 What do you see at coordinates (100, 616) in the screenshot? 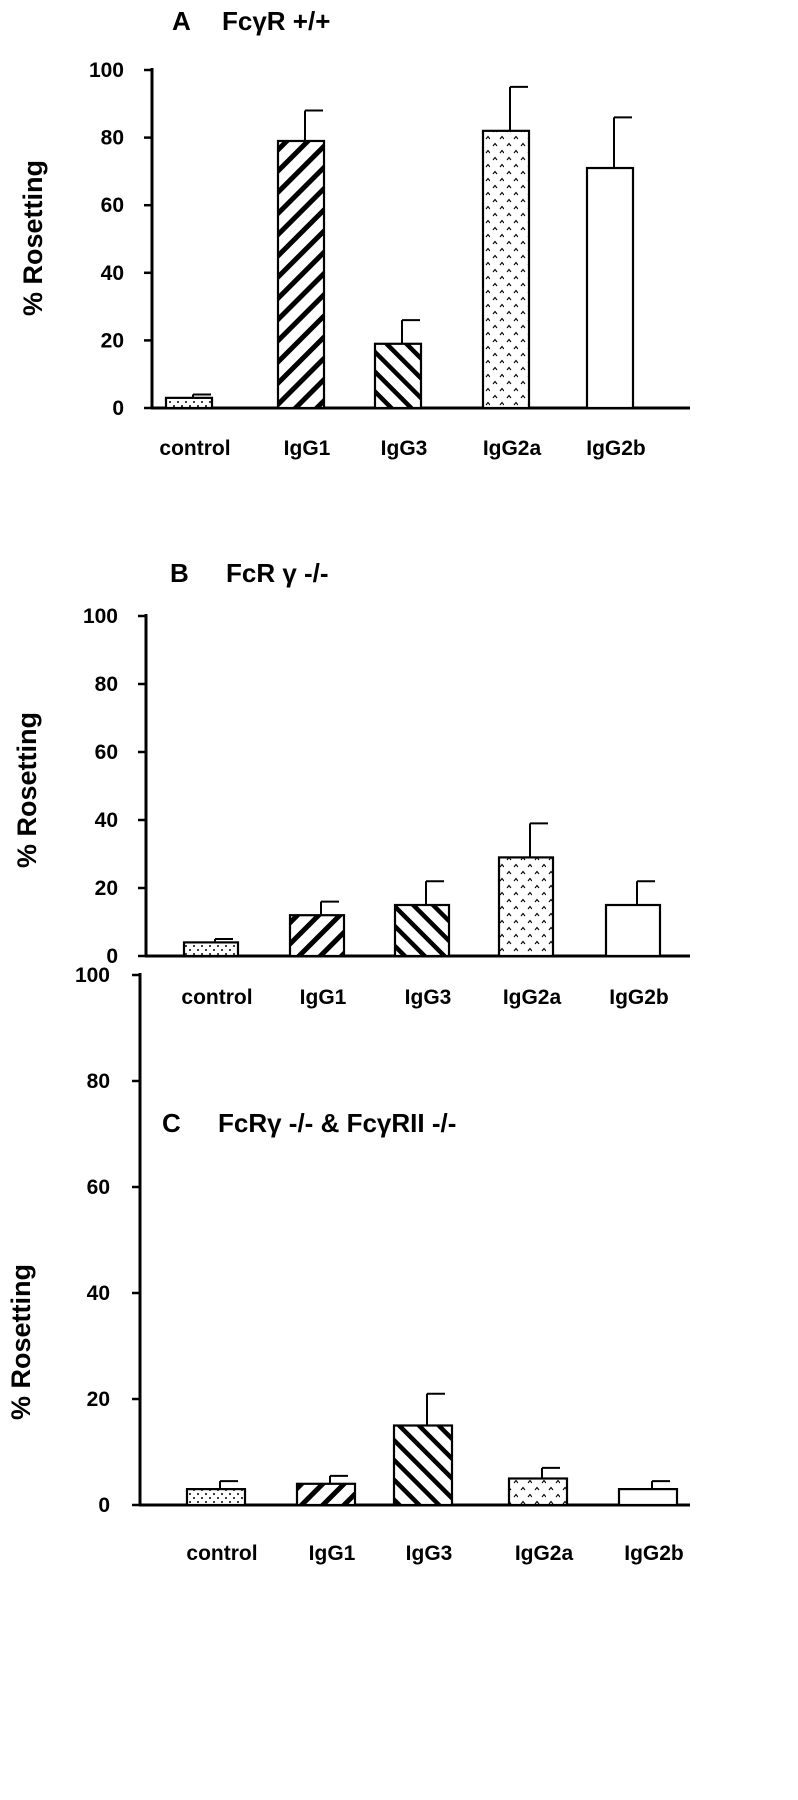
I see `panel-b-y-tick-label: 100` at bounding box center [100, 616].